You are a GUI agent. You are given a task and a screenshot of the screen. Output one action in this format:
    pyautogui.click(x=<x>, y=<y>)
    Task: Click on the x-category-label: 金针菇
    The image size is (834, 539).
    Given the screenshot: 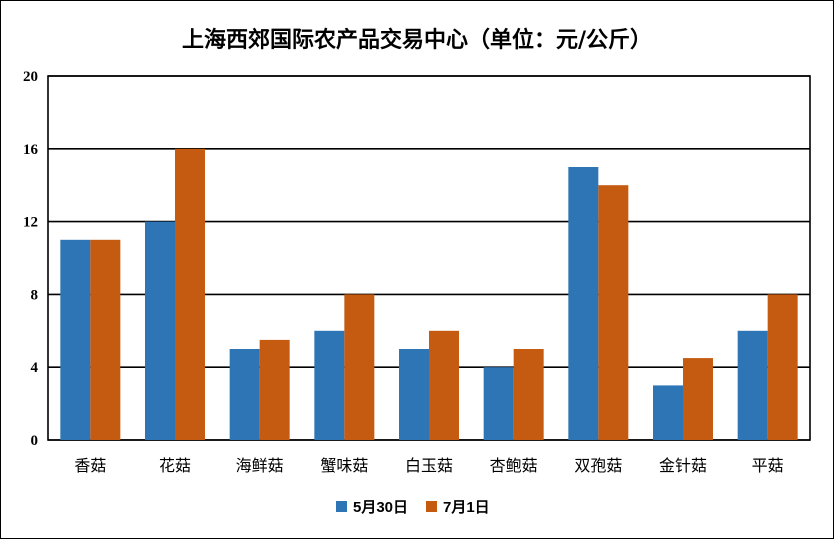 What is the action you would take?
    pyautogui.click(x=683, y=465)
    